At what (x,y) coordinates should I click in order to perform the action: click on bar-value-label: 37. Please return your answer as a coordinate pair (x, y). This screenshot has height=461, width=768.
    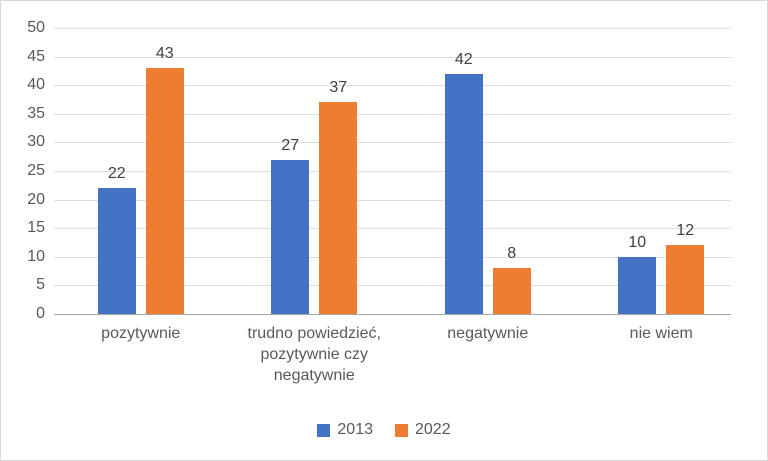
    Looking at the image, I should click on (338, 88).